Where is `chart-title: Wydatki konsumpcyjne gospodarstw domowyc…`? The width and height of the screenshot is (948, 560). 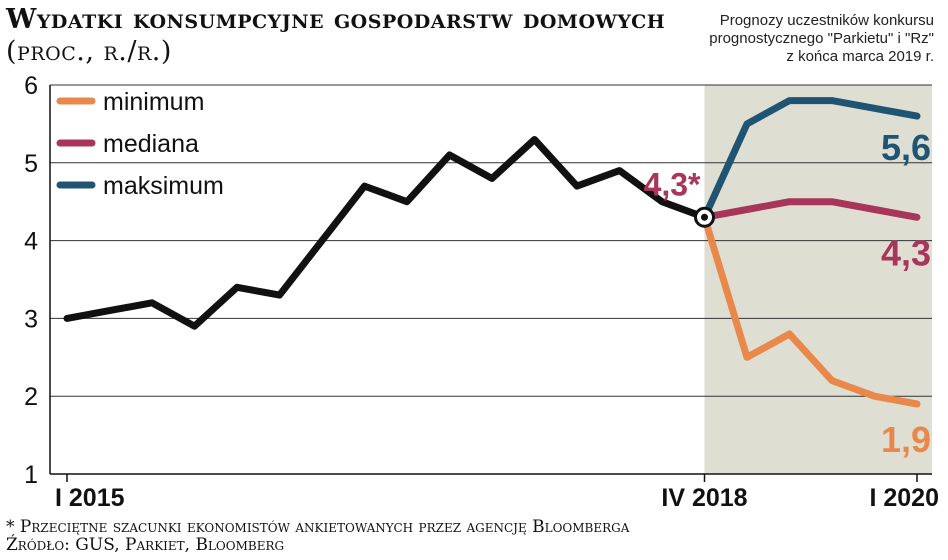
chart-title: Wydatki konsumpcyjne gospodarstw domowyc… is located at coordinates (346, 36).